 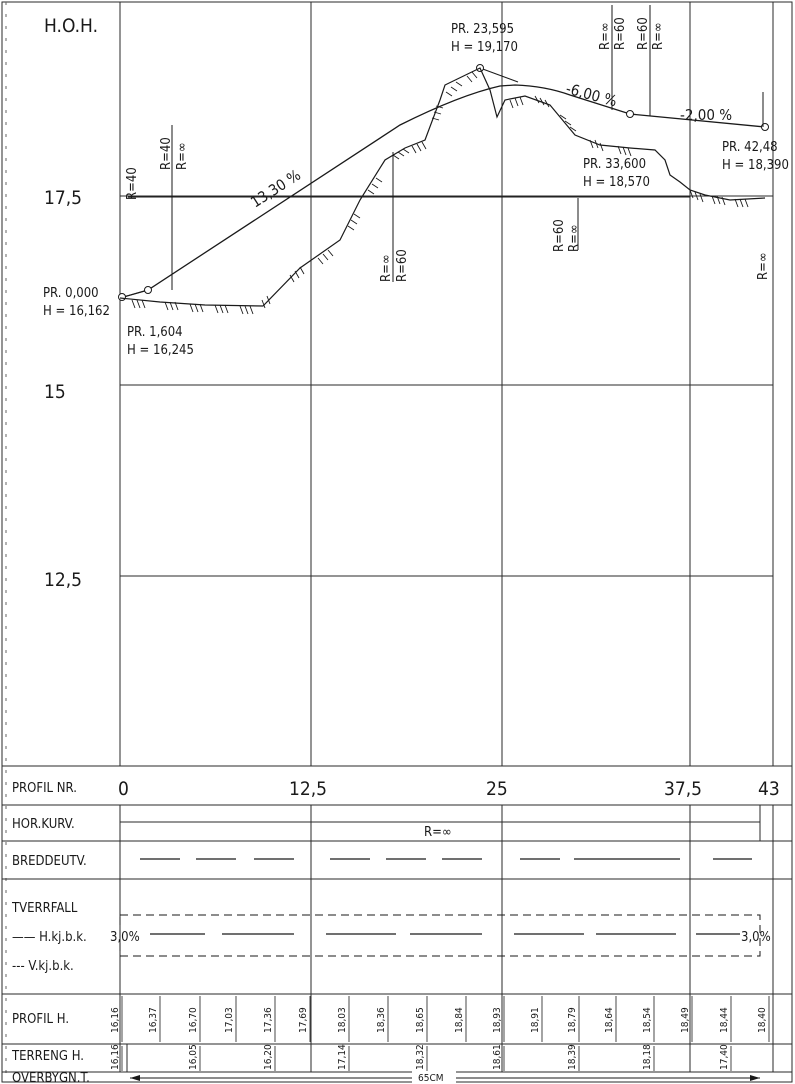 What do you see at coordinates (123, 789) in the screenshot?
I see `profile-tick-0: 0` at bounding box center [123, 789].